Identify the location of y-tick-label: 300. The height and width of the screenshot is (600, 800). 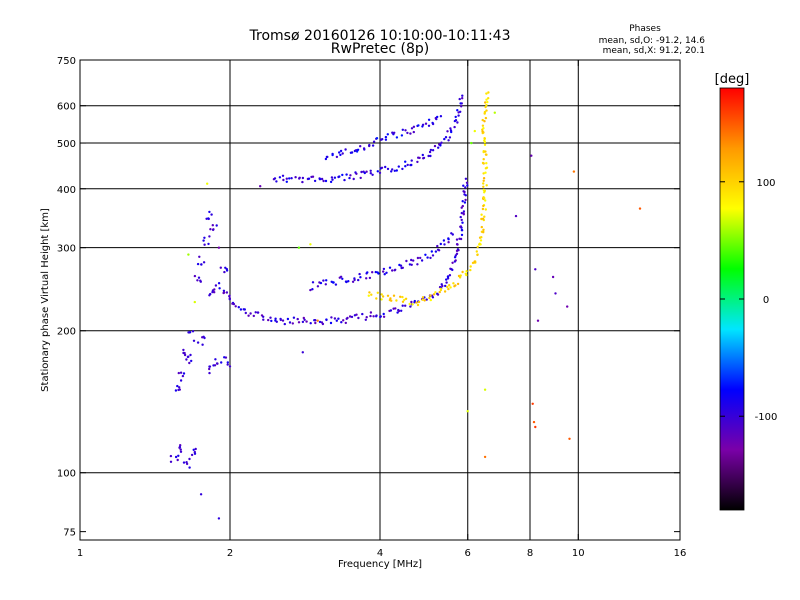
(66, 249).